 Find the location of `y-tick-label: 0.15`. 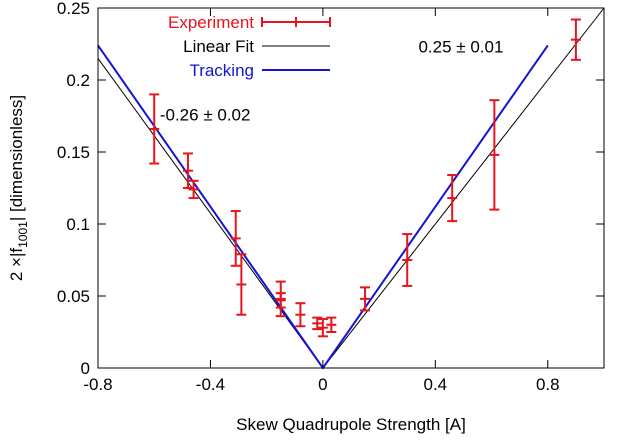

y-tick-label: 0.15 is located at coordinates (73, 152).